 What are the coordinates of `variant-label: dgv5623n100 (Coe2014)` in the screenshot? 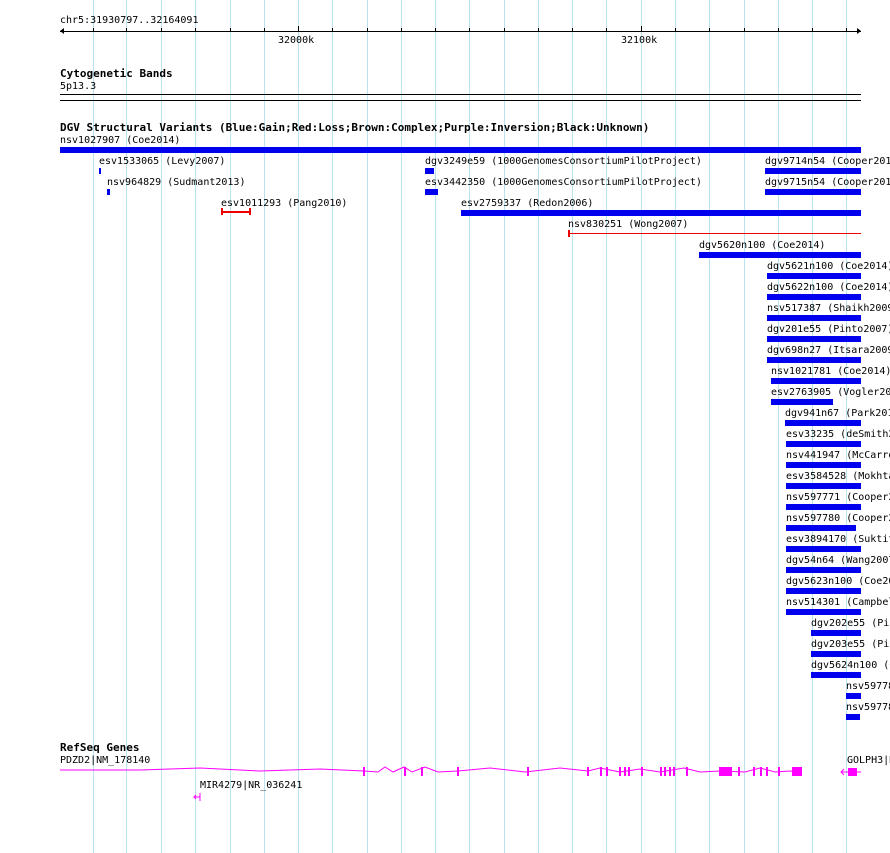 It's located at (838, 581).